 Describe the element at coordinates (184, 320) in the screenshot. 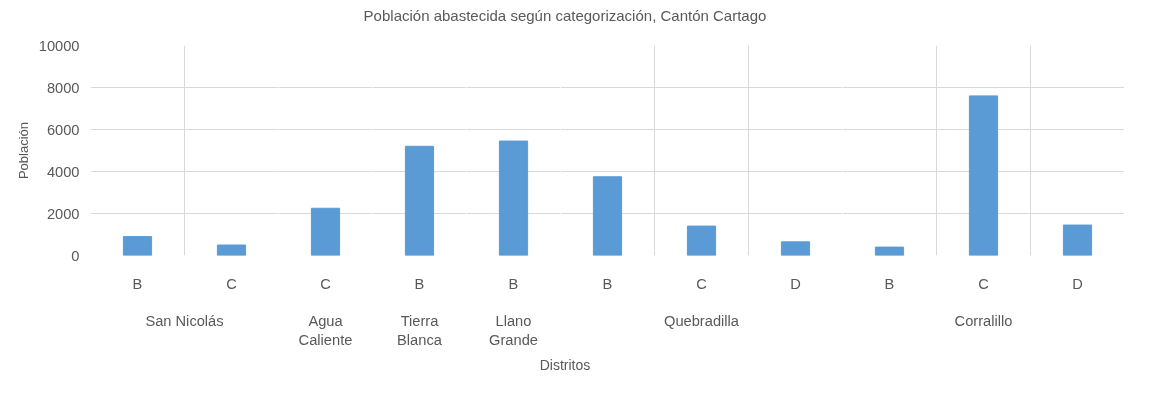

I see `x-axis-title: San Nicolás` at that location.